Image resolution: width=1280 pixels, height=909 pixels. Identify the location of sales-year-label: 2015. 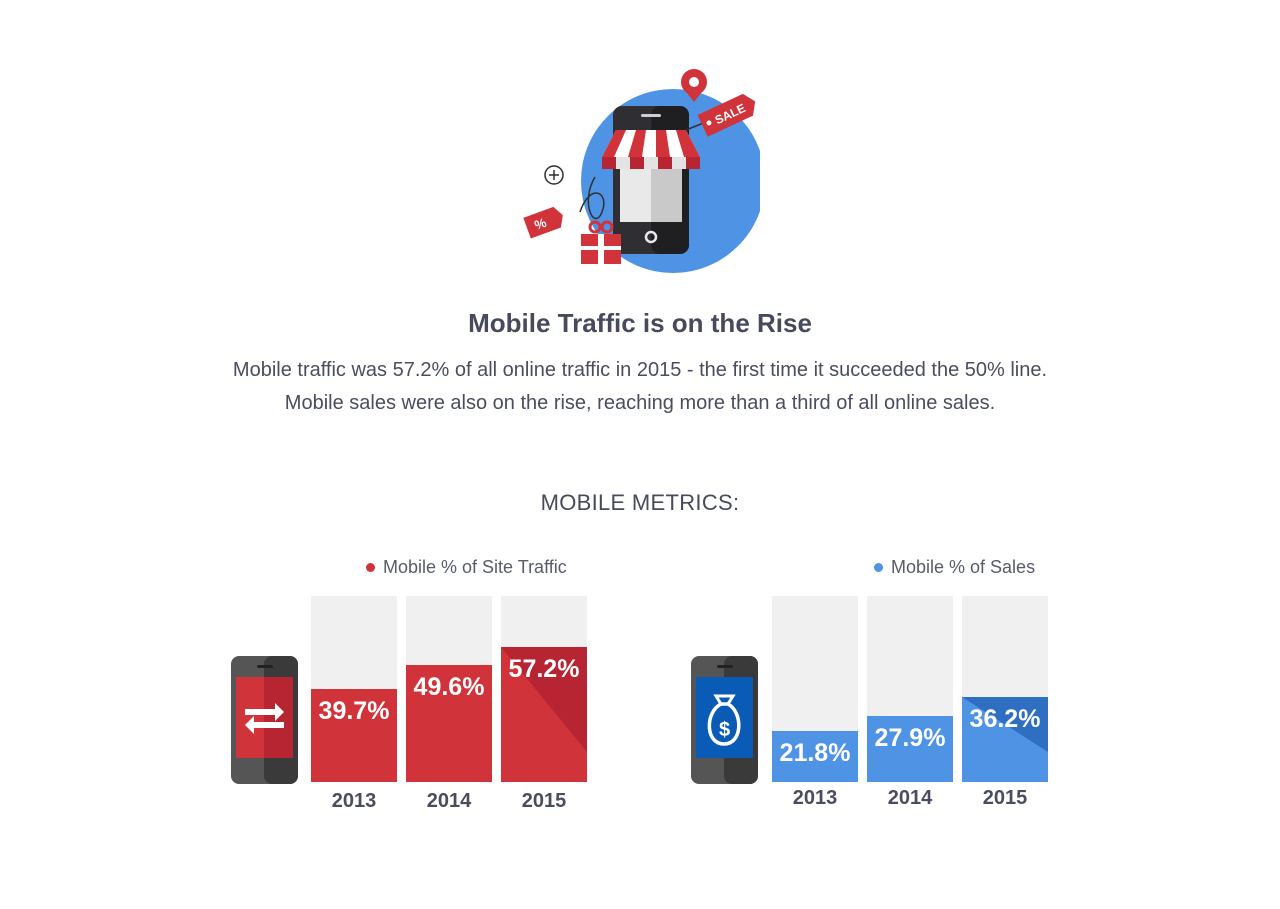
(1005, 798).